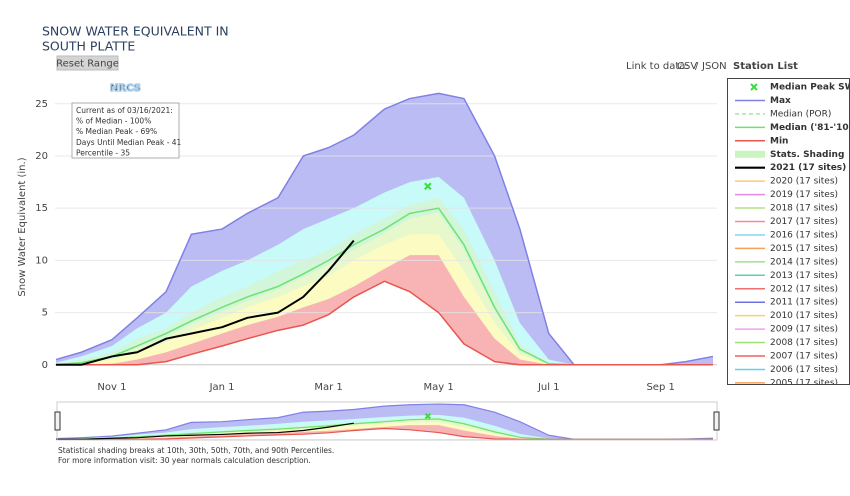  Describe the element at coordinates (800, 114) in the screenshot. I see `legend-label: Median (POR)` at that location.